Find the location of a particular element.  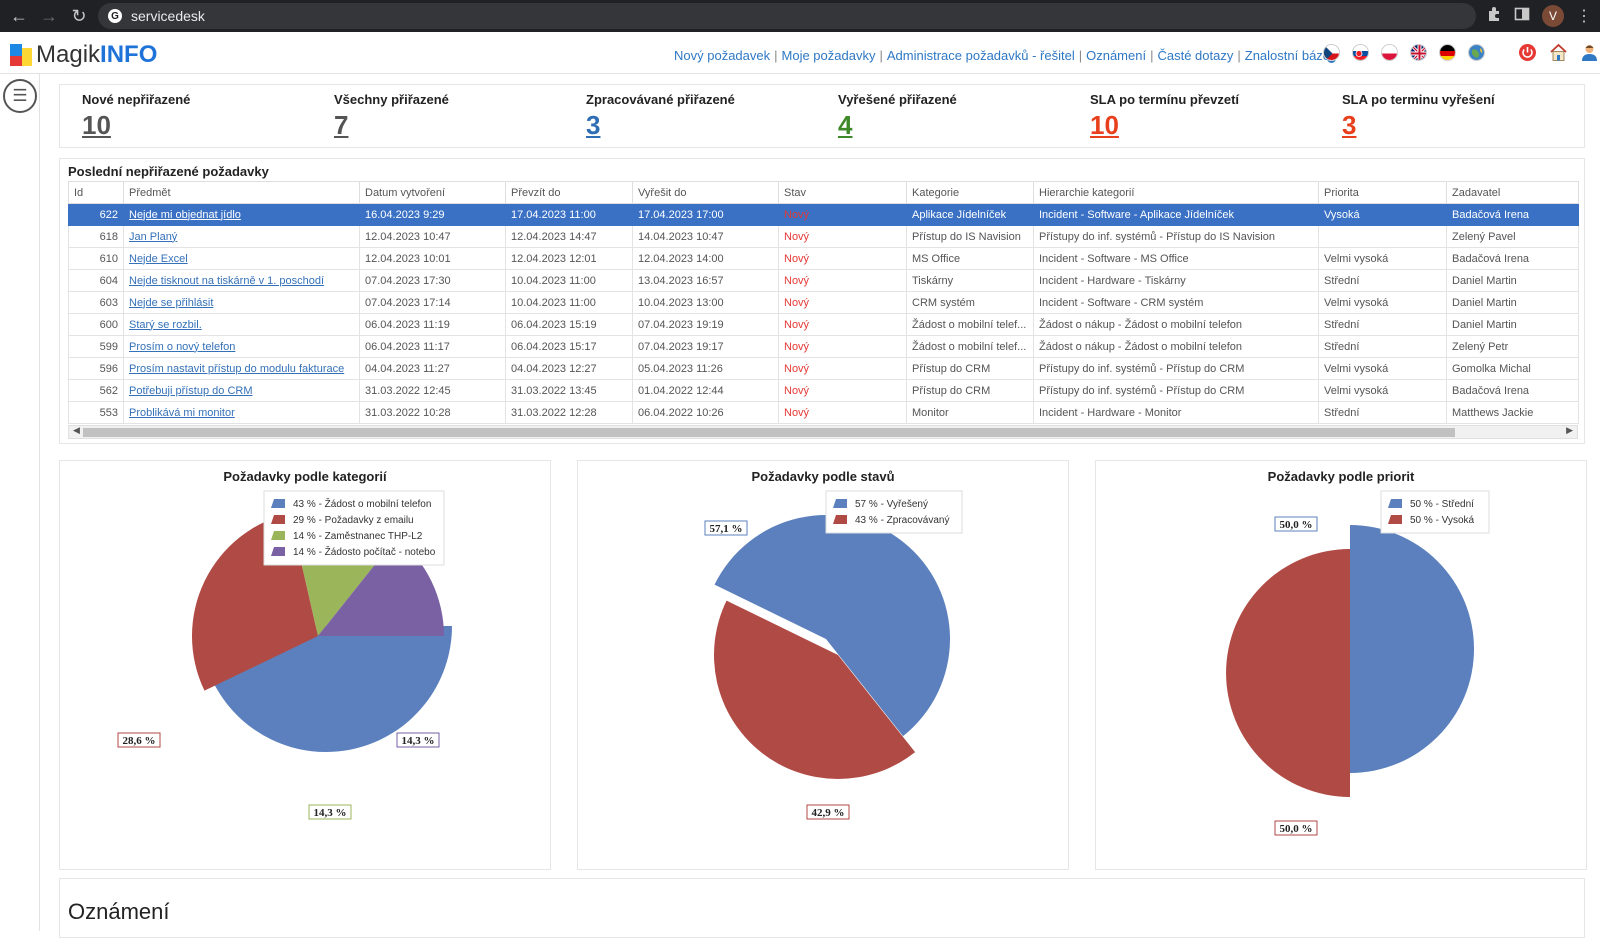

back-arrow-icon: ← is located at coordinates (19, 15).